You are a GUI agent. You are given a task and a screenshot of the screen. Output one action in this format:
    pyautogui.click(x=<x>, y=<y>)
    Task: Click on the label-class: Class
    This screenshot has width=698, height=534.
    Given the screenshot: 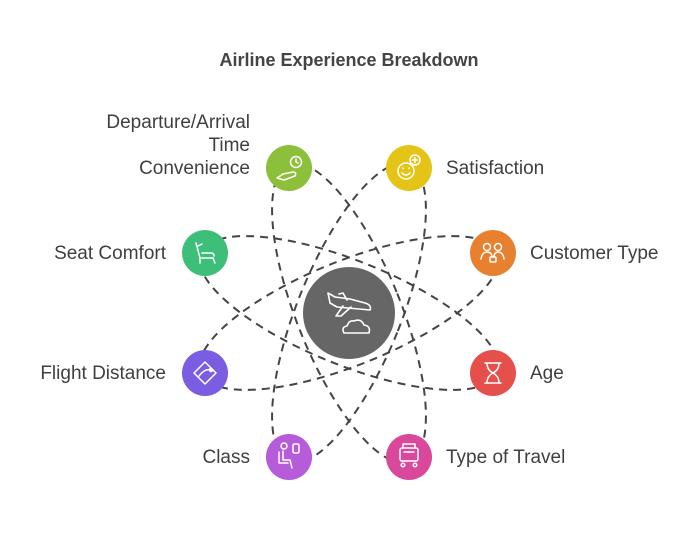 What is the action you would take?
    pyautogui.click(x=226, y=457)
    